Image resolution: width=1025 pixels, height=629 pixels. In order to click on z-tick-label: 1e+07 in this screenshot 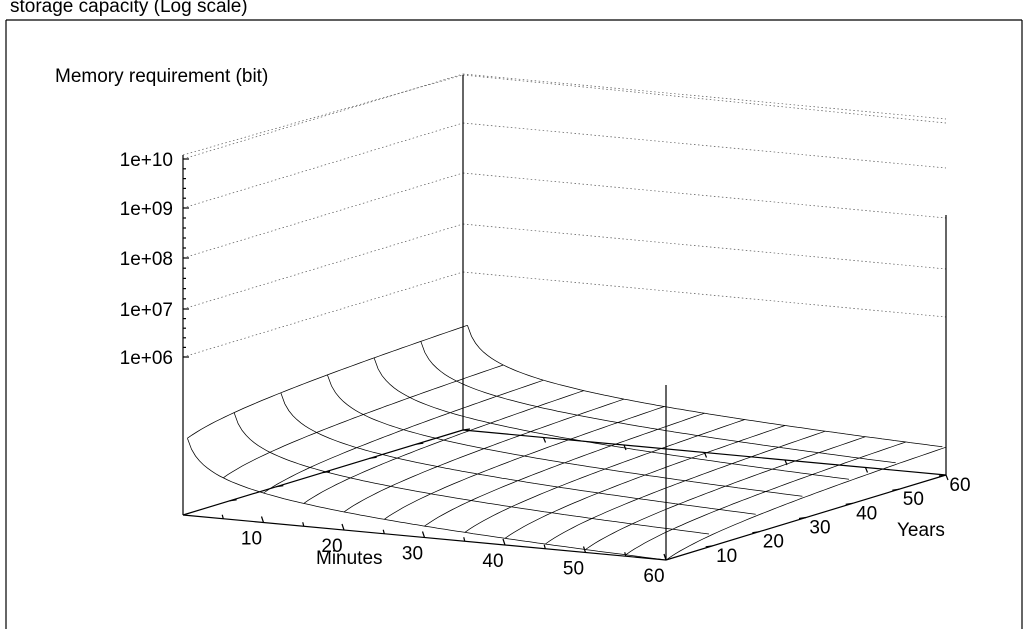, I will do `click(146, 310)`.